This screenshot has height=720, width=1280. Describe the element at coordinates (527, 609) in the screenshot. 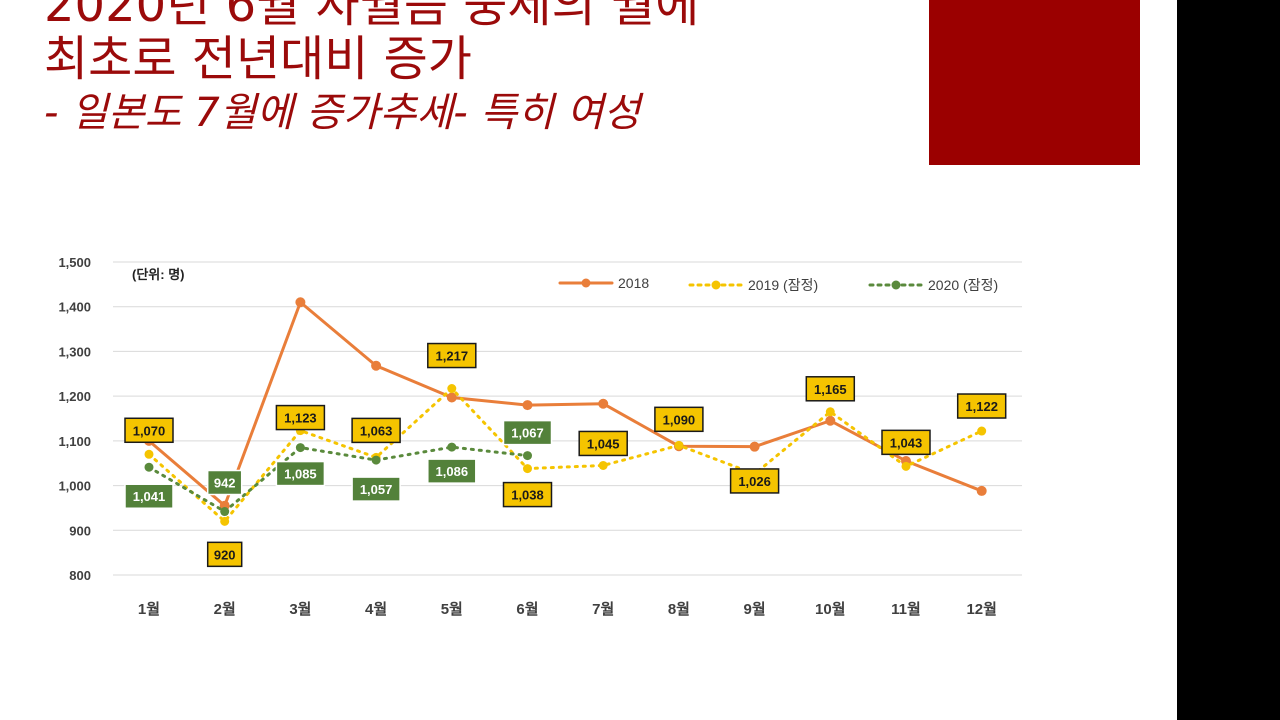

I see `x-tick-label: 6월` at that location.